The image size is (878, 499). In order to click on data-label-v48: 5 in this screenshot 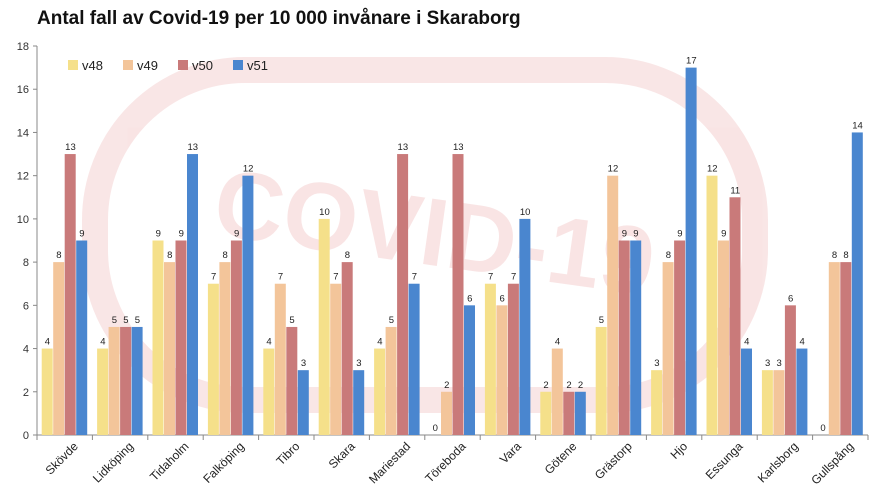, I will do `click(601, 320)`.